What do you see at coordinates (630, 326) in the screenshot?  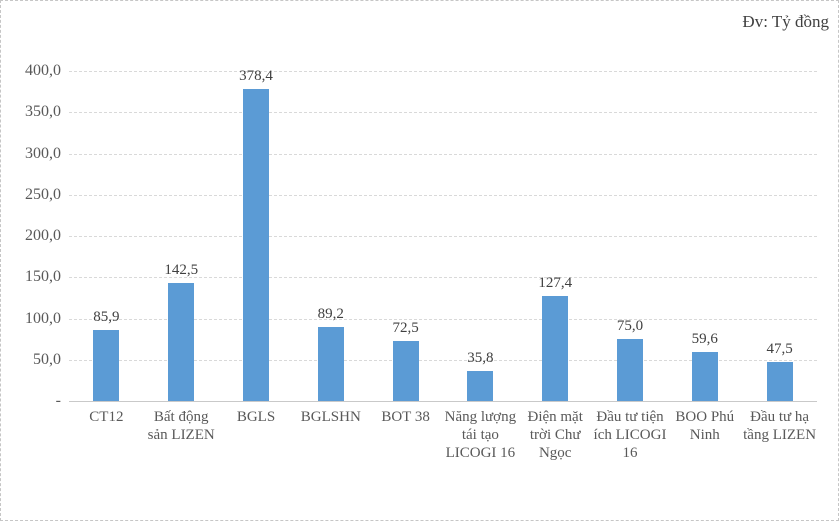 I see `bar-value-label: 75,0` at bounding box center [630, 326].